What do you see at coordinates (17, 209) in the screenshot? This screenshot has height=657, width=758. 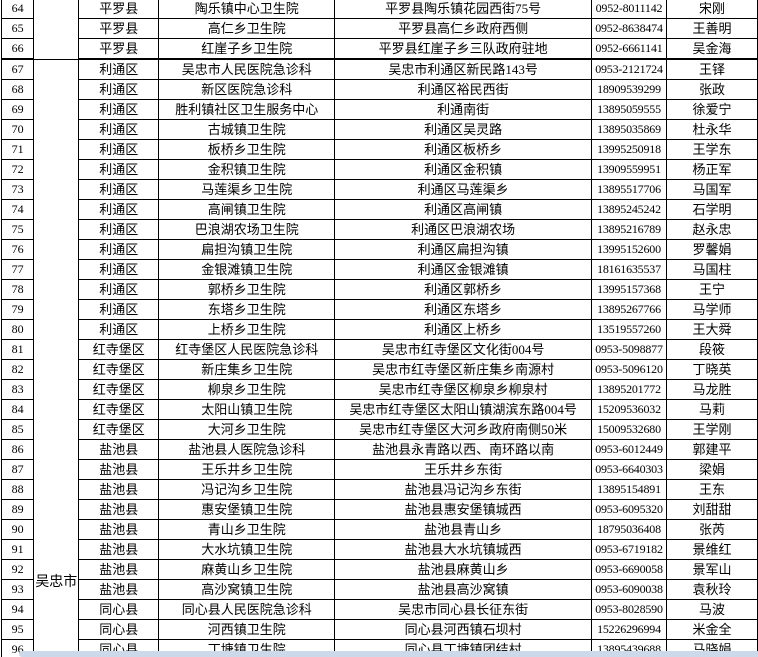 I see `row-number-cell: 74` at bounding box center [17, 209].